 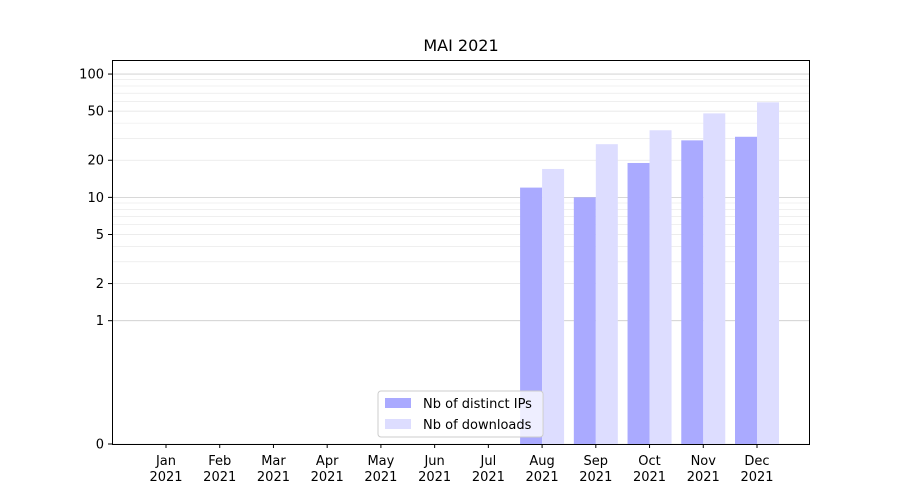 What do you see at coordinates (703, 469) in the screenshot?
I see `x-tick-label: Nov 2021` at bounding box center [703, 469].